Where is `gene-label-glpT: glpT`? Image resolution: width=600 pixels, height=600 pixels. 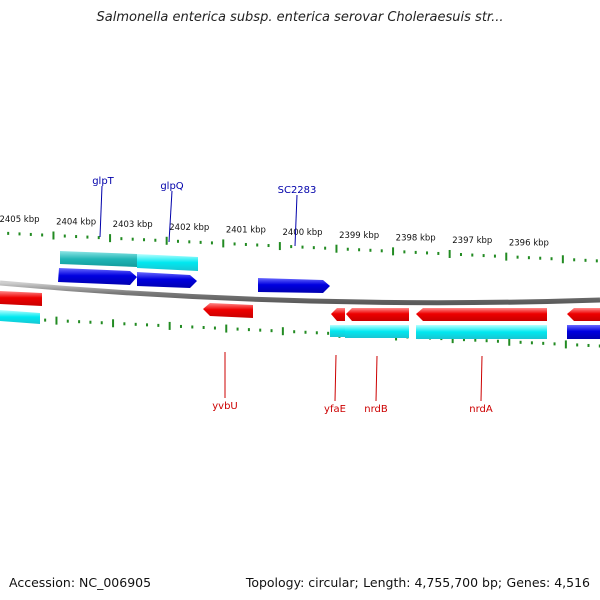
gene-label-glpT: glpT is located at coordinates (103, 181).